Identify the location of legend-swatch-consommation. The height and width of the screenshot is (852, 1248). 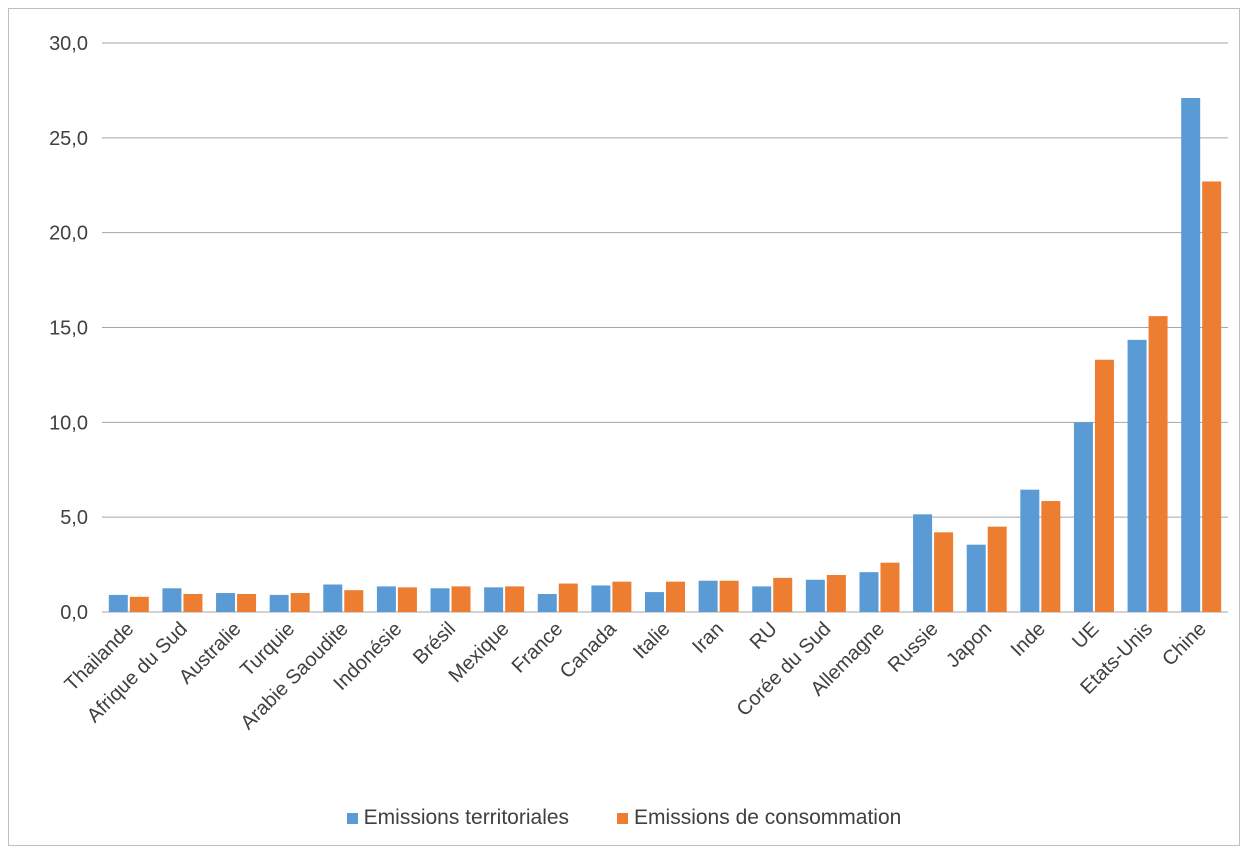
(623, 818).